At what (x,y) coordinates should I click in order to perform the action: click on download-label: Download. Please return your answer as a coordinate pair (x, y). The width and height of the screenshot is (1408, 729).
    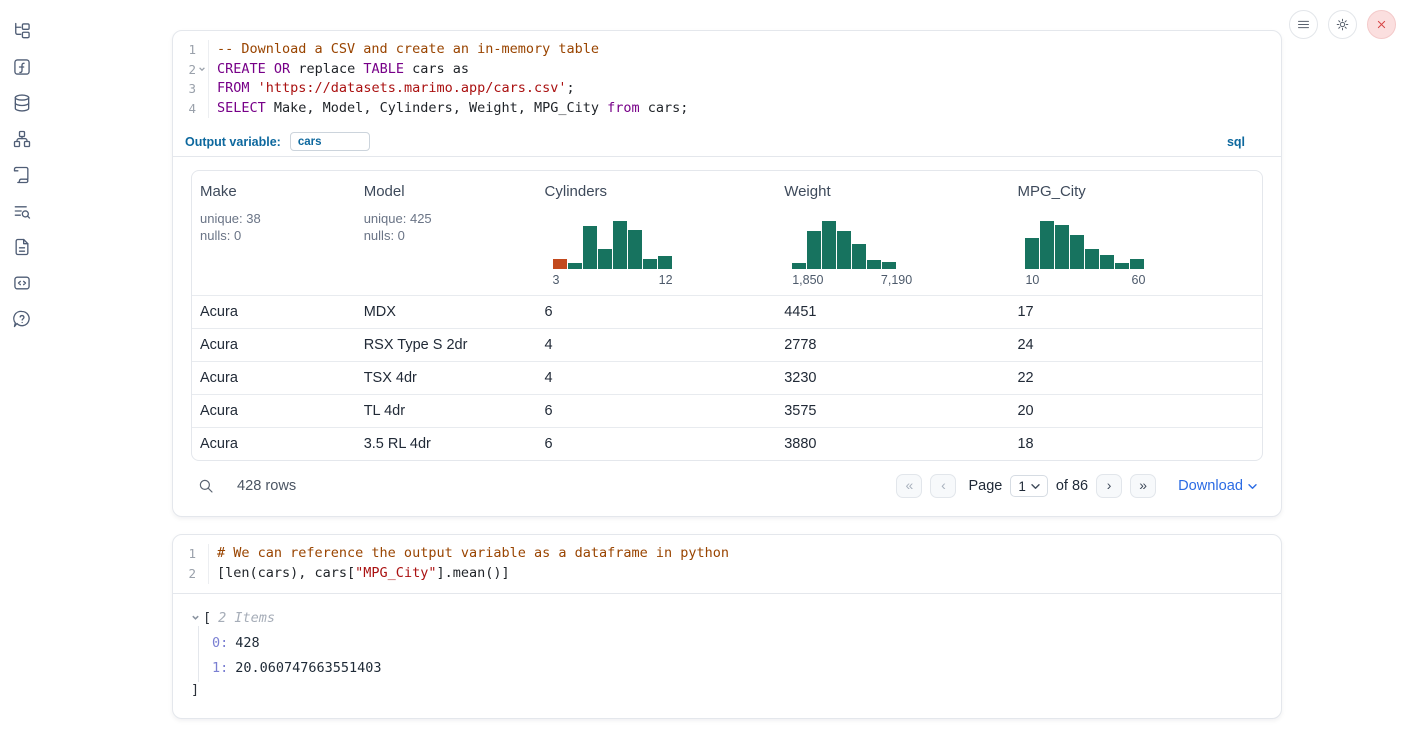
    Looking at the image, I should click on (1210, 486).